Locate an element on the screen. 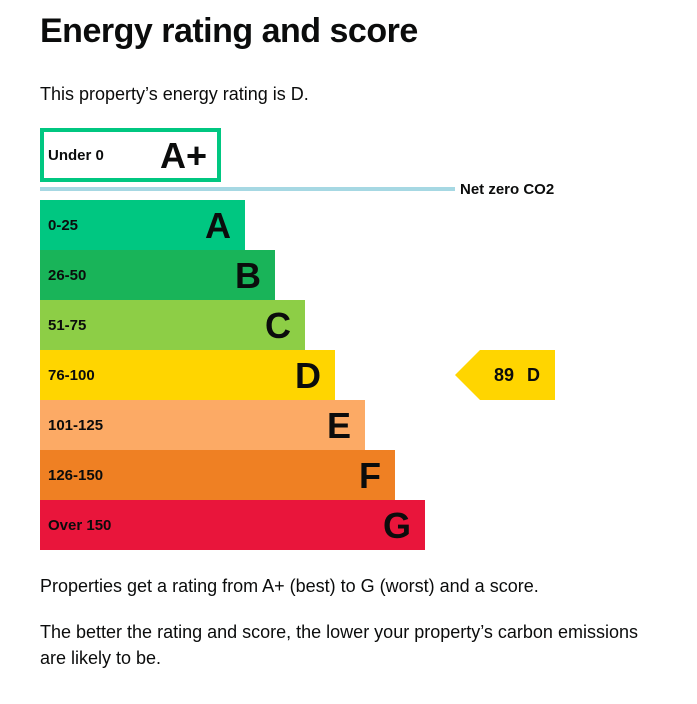 The image size is (697, 704). band-range-label: 0-25 is located at coordinates (63, 225).